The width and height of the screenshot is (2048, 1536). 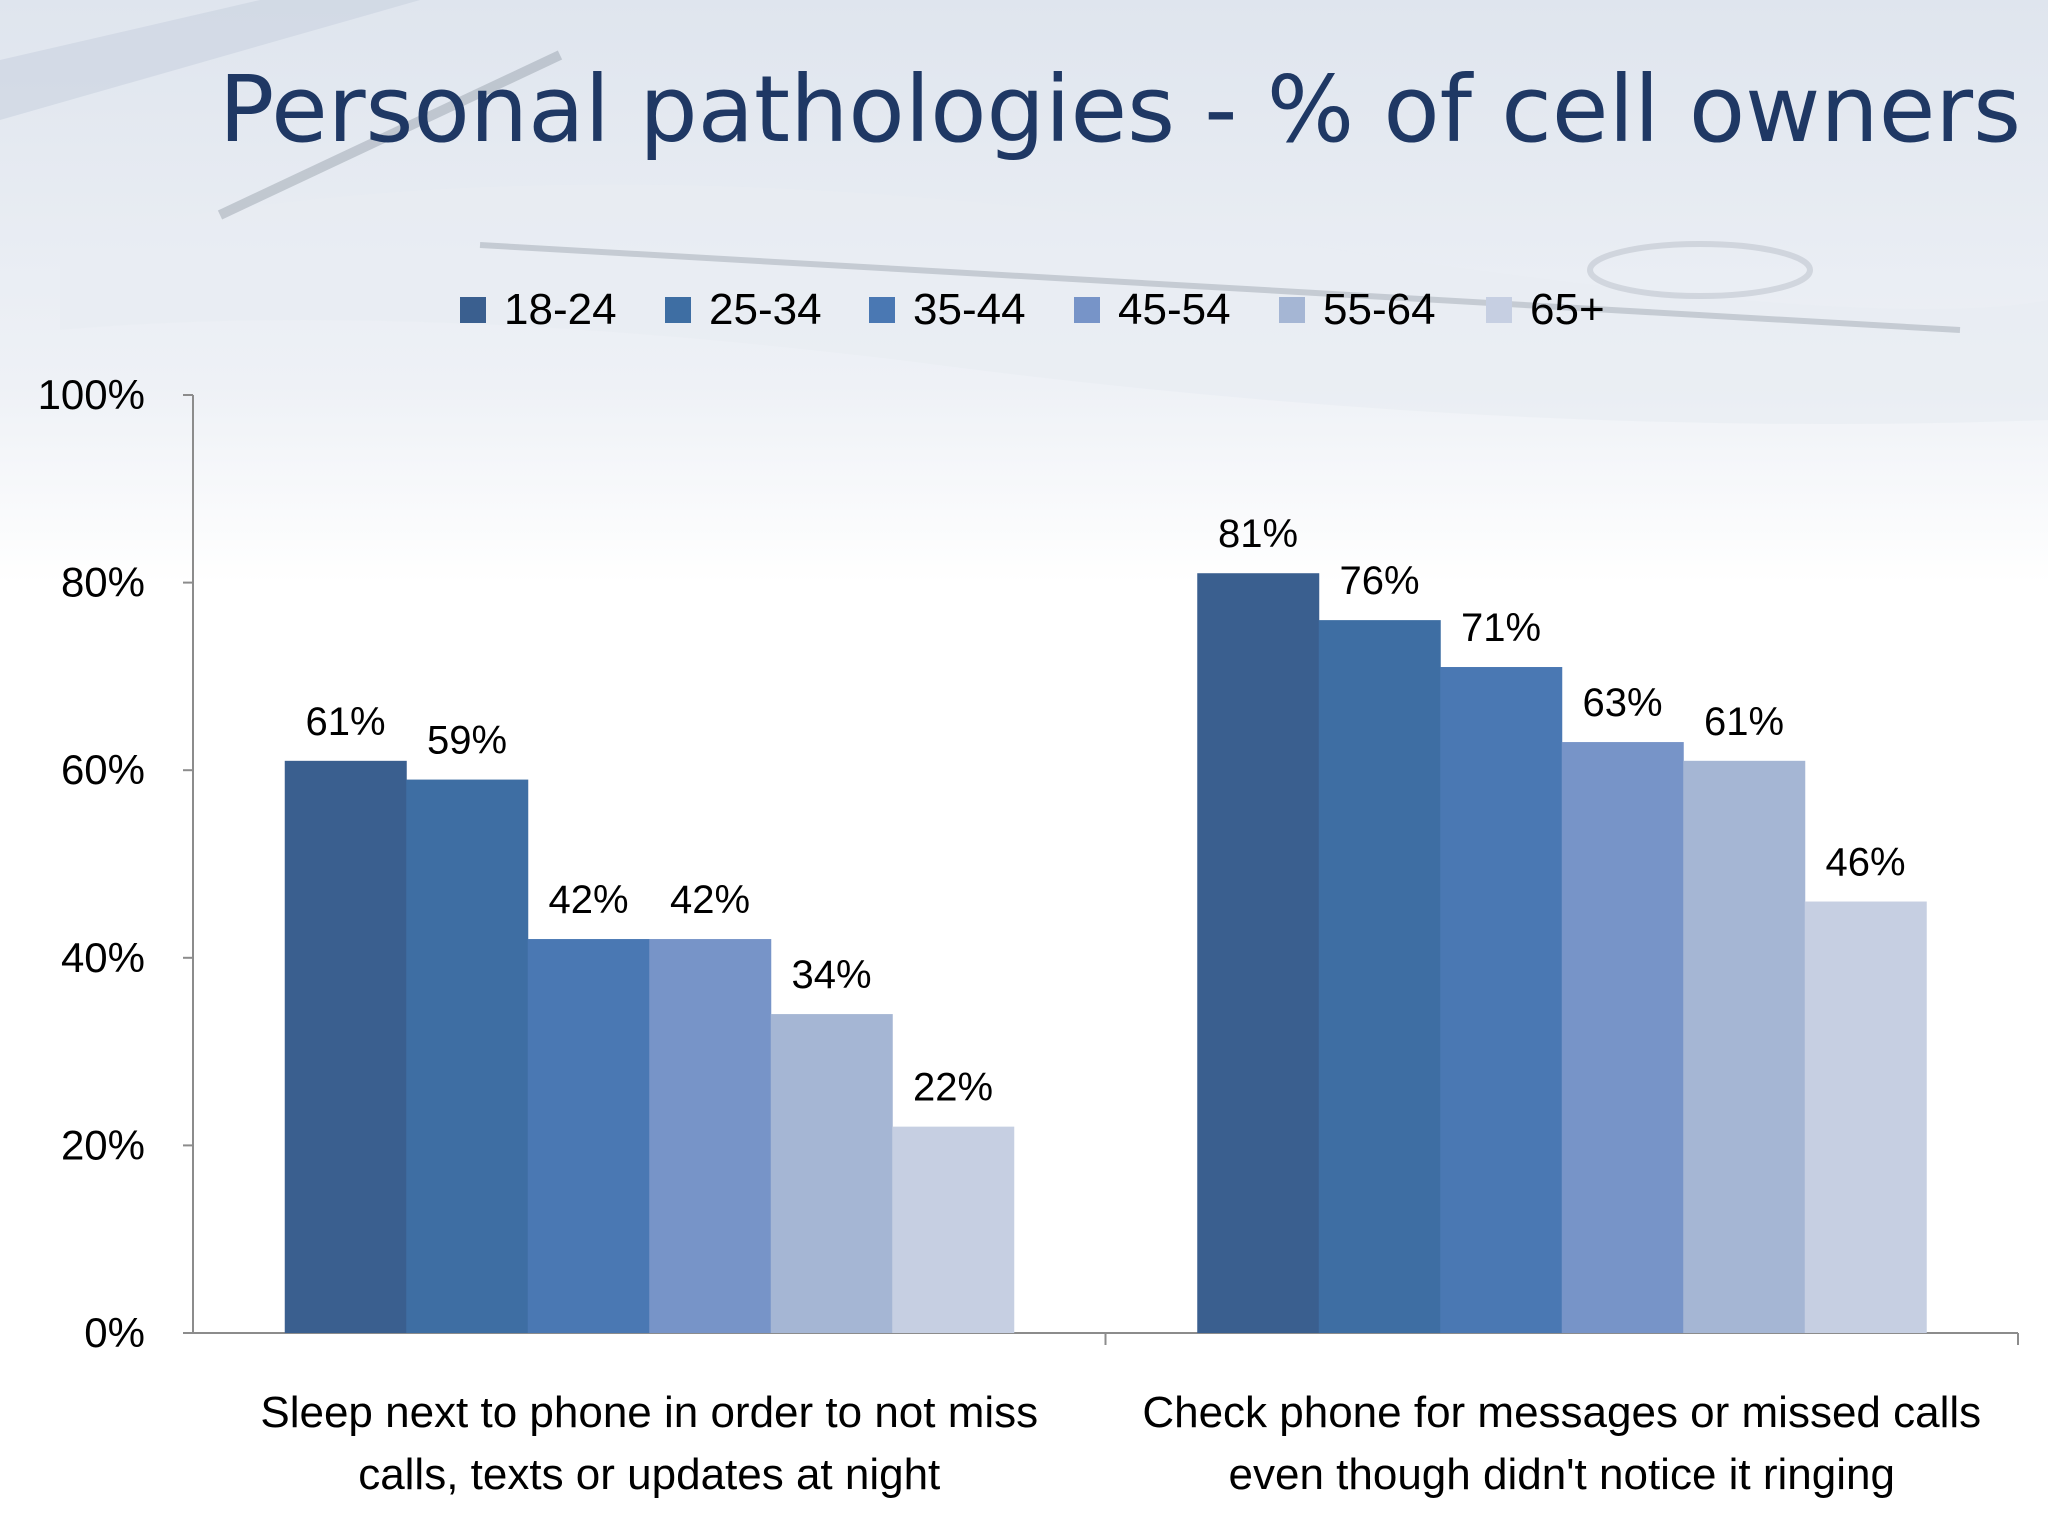 What do you see at coordinates (649, 1412) in the screenshot?
I see `x-category-label: Sleep next to phone in order to not miss` at bounding box center [649, 1412].